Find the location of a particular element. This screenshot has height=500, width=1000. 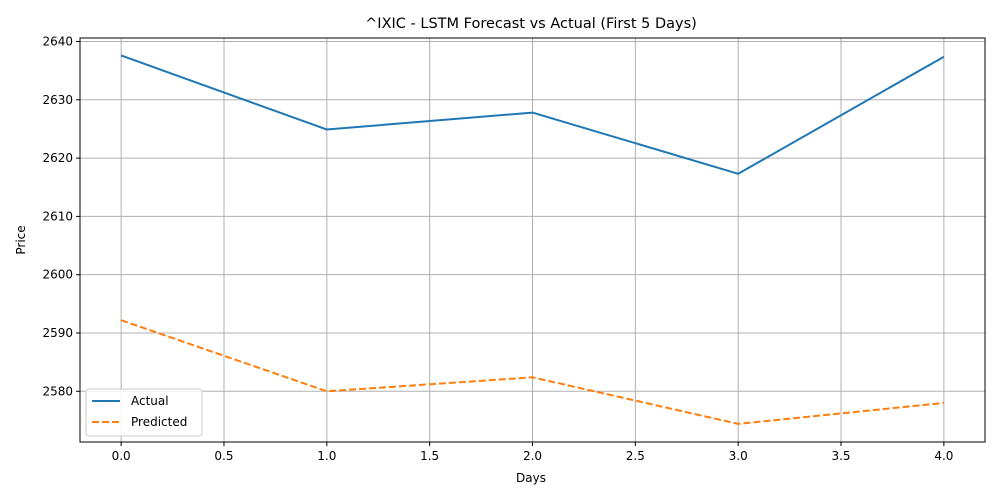

legend-label-predicted: Predicted is located at coordinates (159, 422).